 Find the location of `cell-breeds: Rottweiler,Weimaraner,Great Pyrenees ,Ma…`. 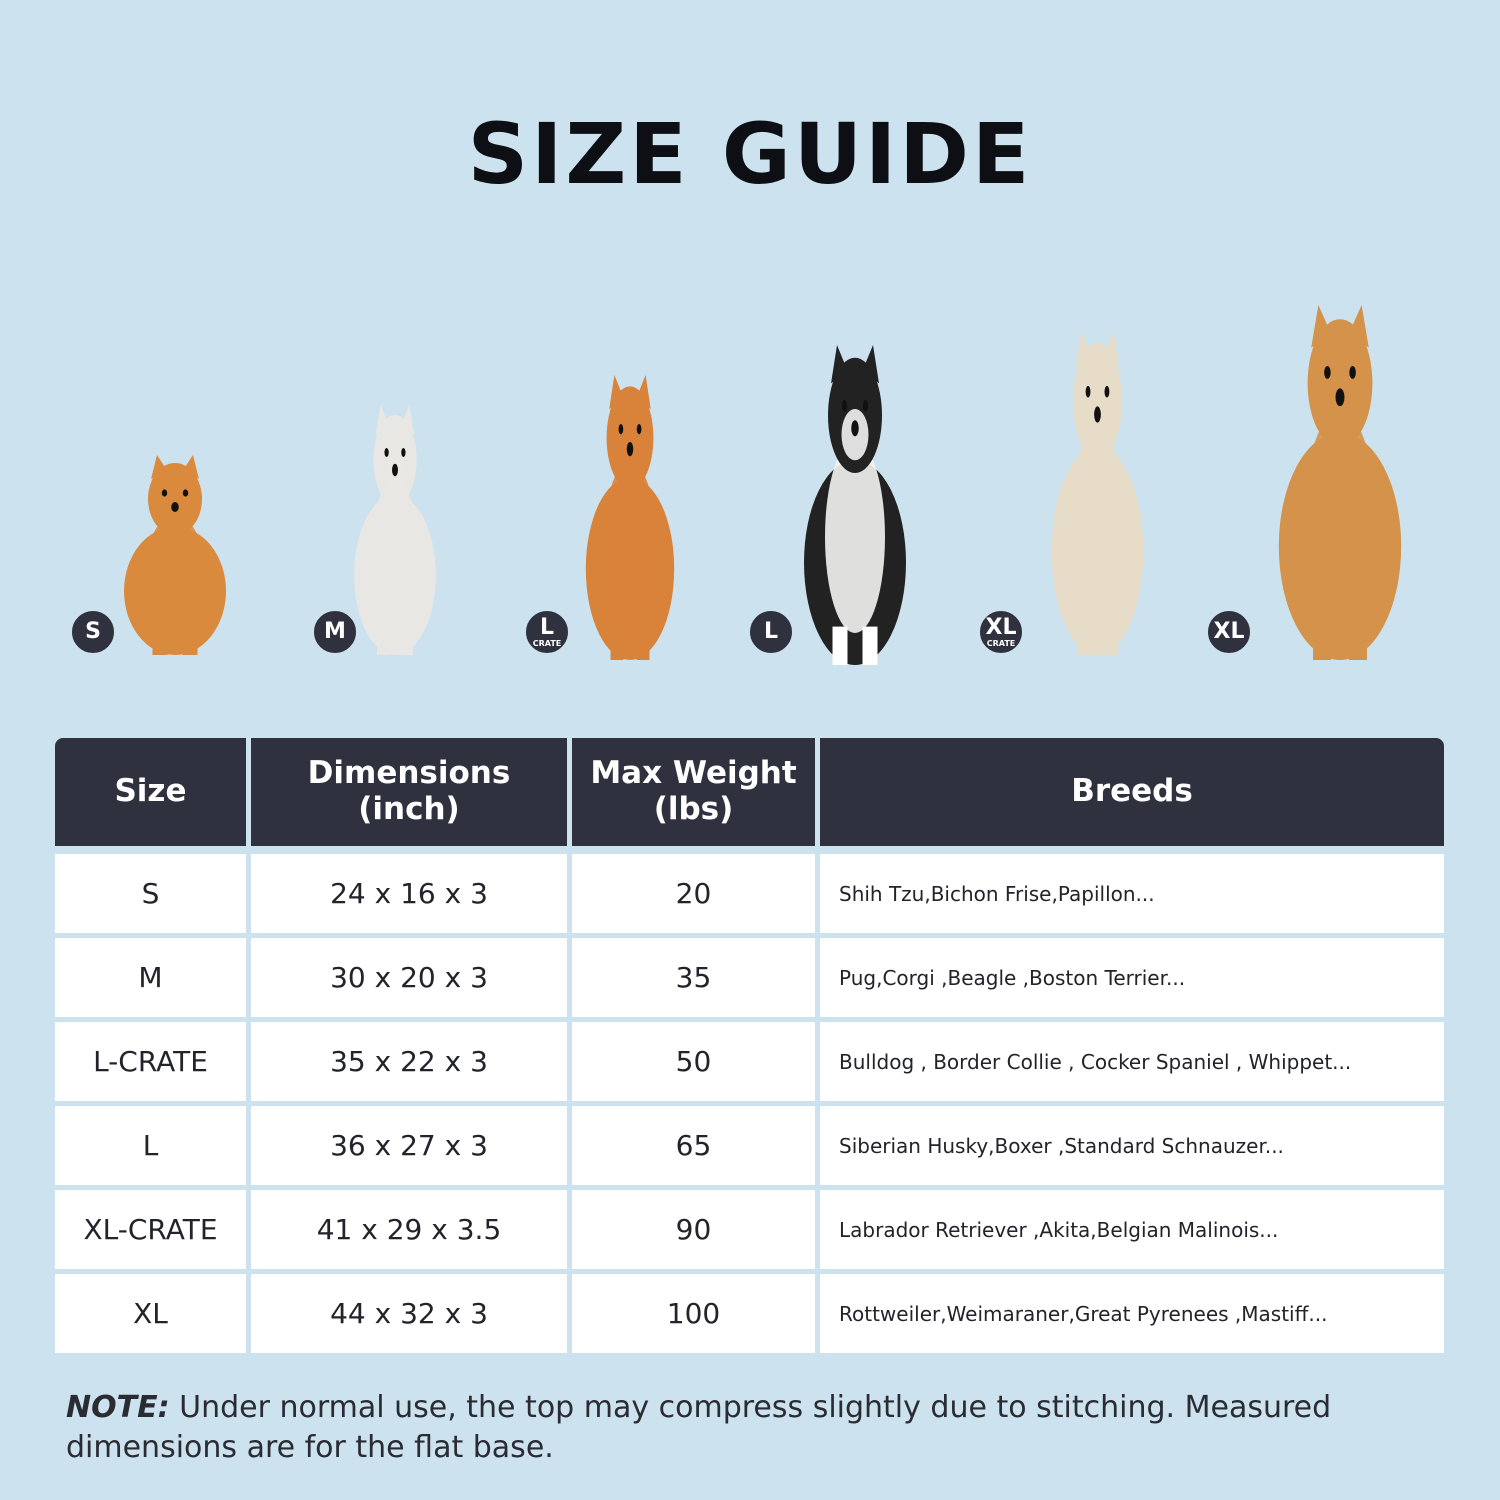

cell-breeds: Rottweiler,Weimaraner,Great Pyrenees ,Ma… is located at coordinates (1132, 1313).